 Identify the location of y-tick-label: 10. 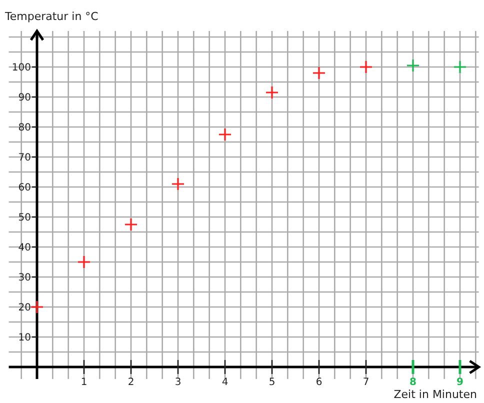
(24, 338).